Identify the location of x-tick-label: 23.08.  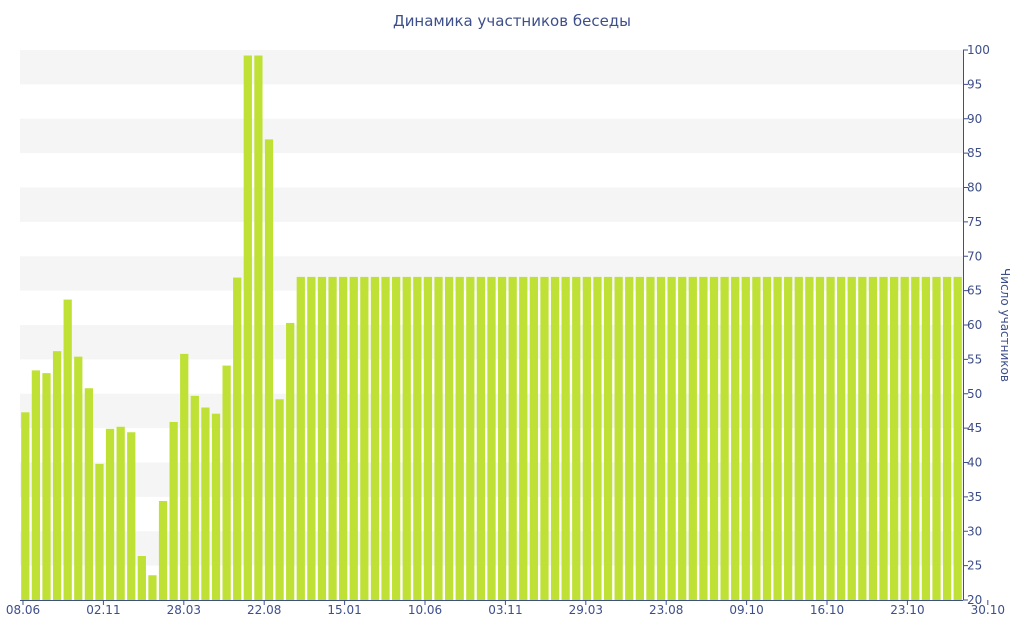
(666, 610).